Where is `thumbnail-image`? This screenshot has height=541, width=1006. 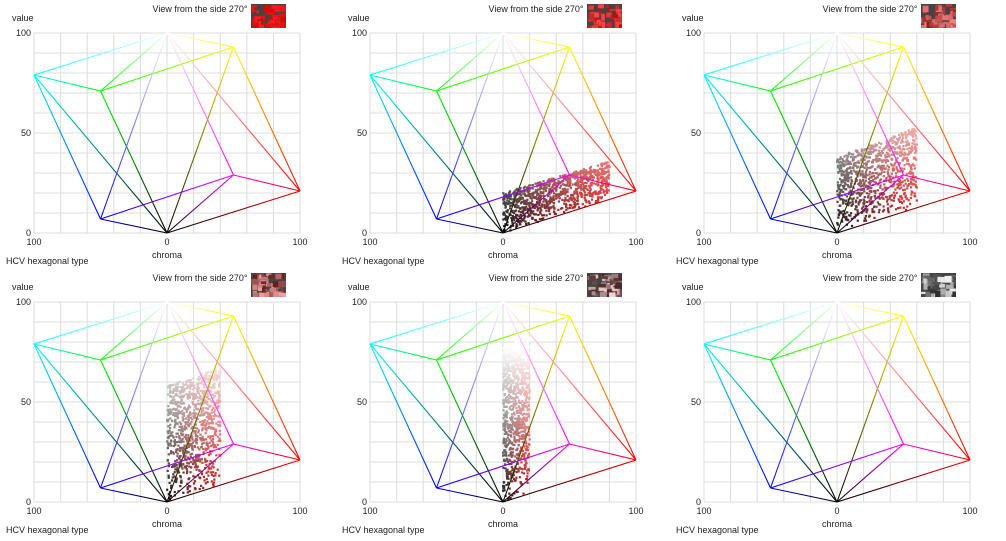 thumbnail-image is located at coordinates (938, 285).